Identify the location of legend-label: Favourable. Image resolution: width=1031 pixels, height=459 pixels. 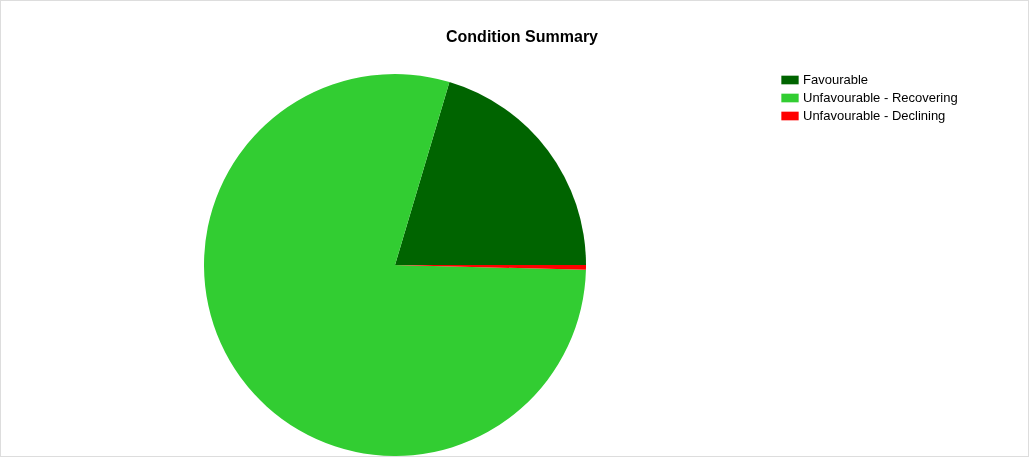
(836, 79).